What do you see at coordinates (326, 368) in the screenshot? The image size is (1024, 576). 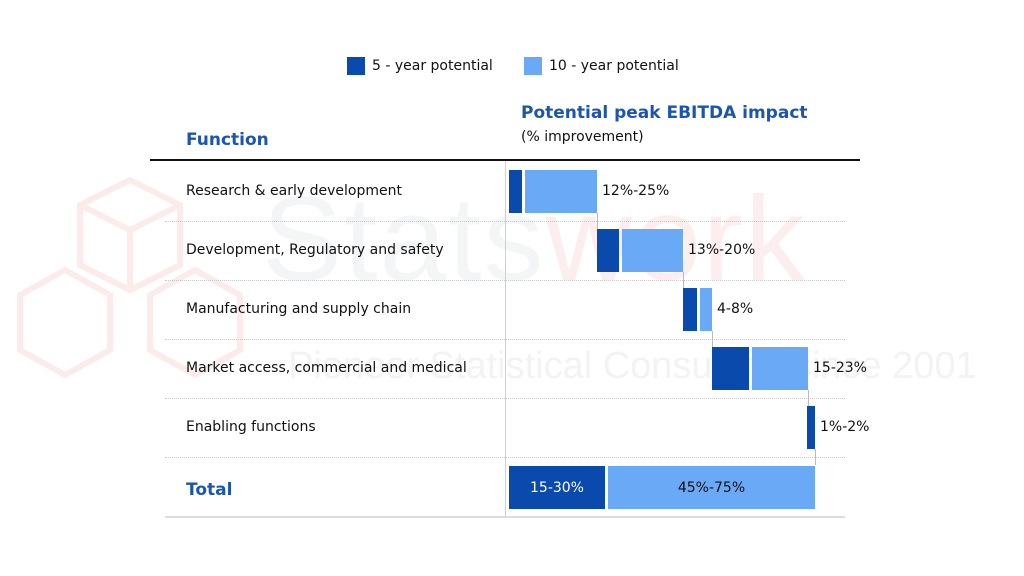 I see `row-label: Market access, commercial and medical` at bounding box center [326, 368].